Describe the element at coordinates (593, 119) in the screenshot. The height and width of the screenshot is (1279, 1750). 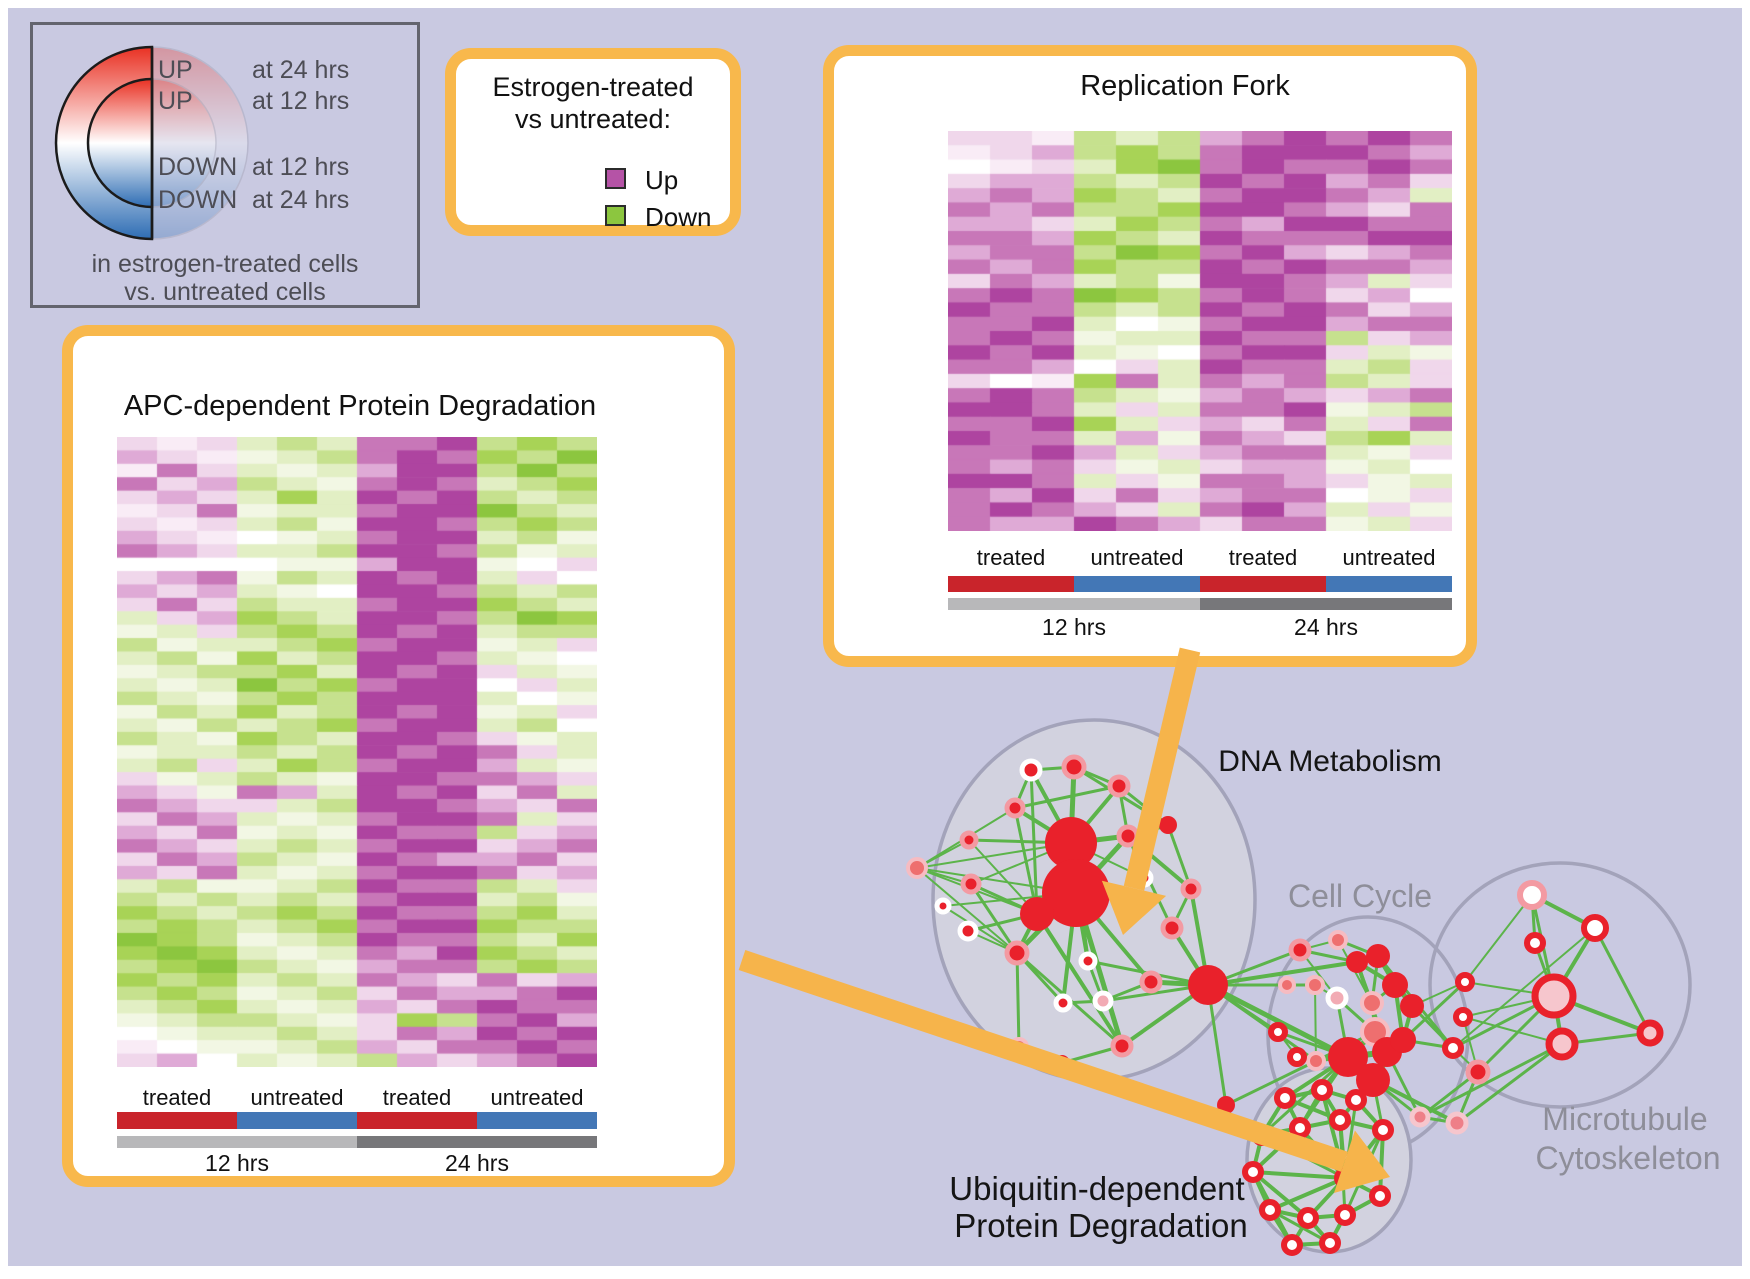
I see `key-title-line2: vs untreated:` at that location.